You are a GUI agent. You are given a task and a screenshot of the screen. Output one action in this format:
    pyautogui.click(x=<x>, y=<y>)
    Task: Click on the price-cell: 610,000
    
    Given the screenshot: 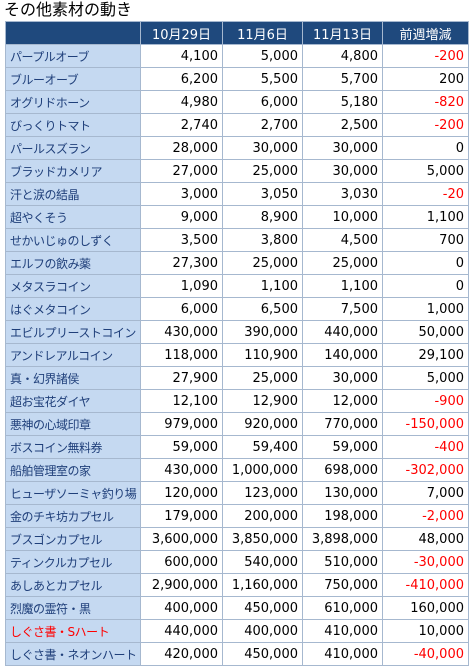 What is the action you would take?
    pyautogui.click(x=342, y=608)
    